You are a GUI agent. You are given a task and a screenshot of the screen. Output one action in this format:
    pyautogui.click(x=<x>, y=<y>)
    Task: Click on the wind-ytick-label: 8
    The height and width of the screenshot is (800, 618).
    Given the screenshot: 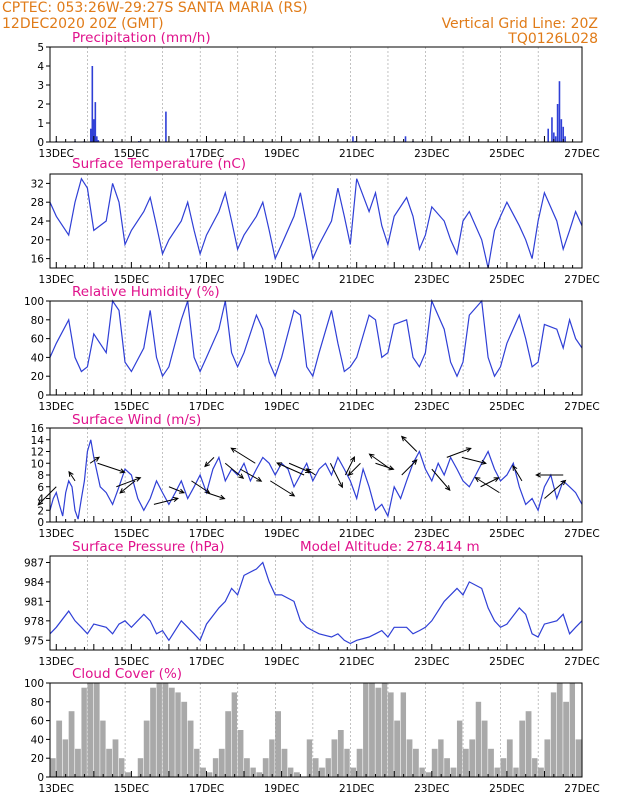 What is the action you would take?
    pyautogui.click(x=40, y=476)
    